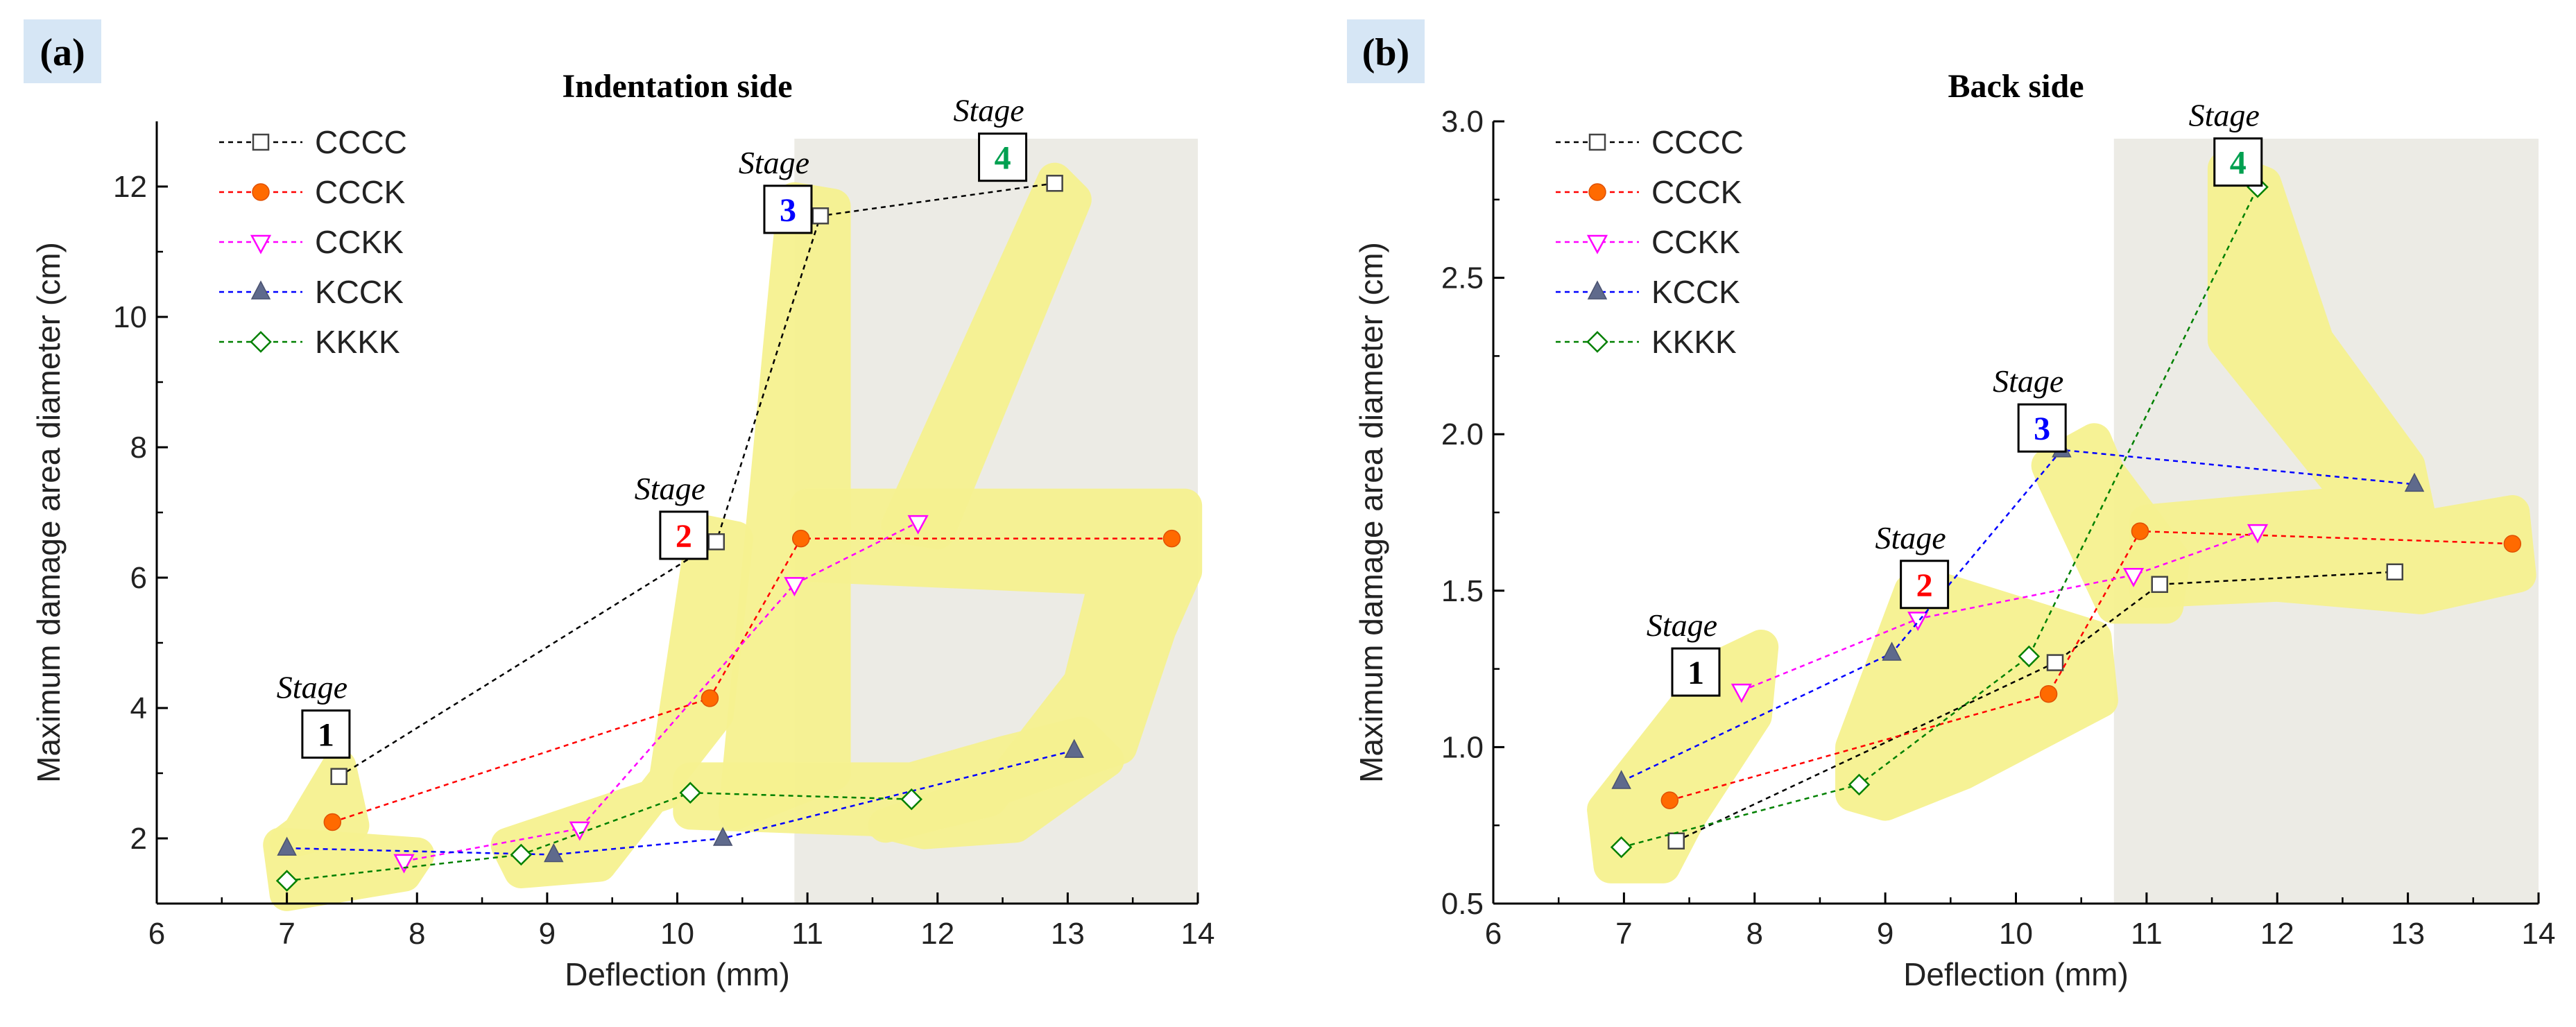 The image size is (2576, 1027). I want to click on x-tick-label: 12, so click(937, 934).